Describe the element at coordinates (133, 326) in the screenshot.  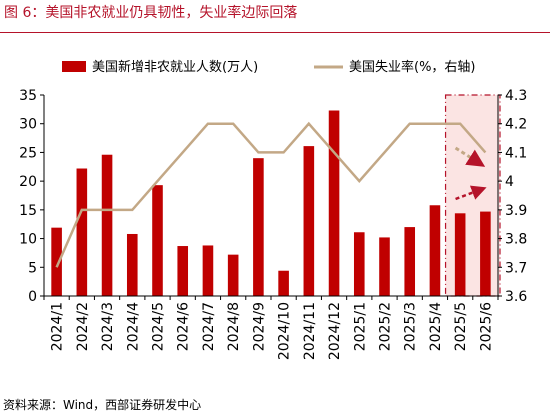
I see `x-tick-label: 2024/4` at that location.